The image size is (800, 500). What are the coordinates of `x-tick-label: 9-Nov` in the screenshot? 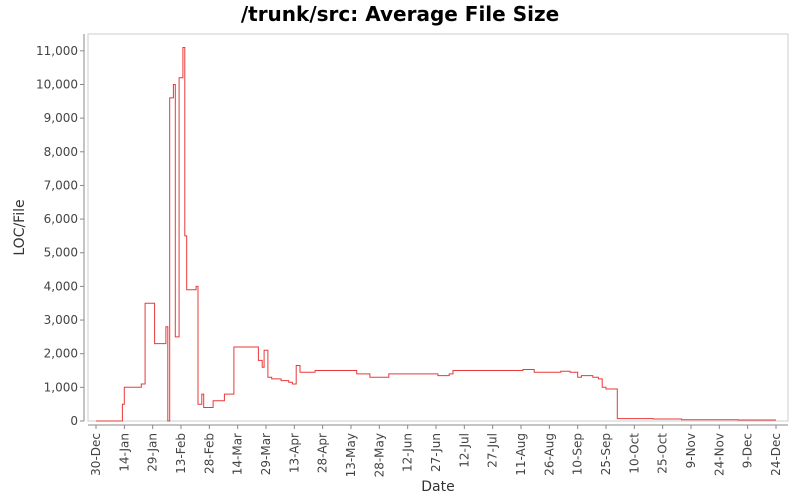 It's located at (691, 450).